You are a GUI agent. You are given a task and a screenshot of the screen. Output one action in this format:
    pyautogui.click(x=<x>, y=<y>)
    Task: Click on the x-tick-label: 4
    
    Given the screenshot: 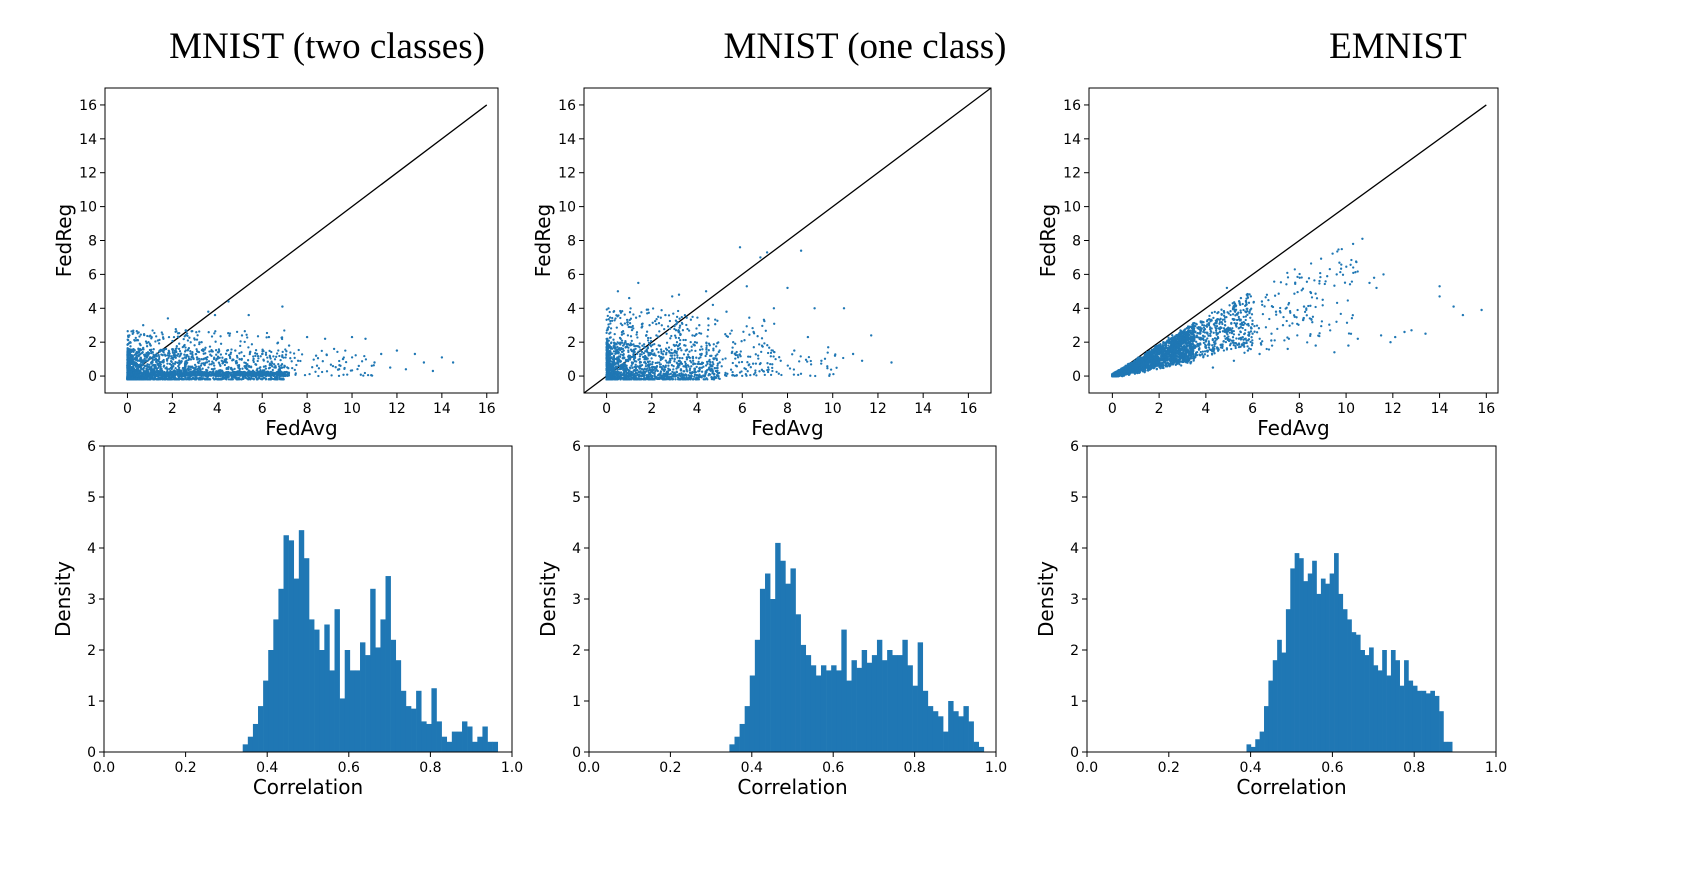 What is the action you would take?
    pyautogui.click(x=217, y=409)
    